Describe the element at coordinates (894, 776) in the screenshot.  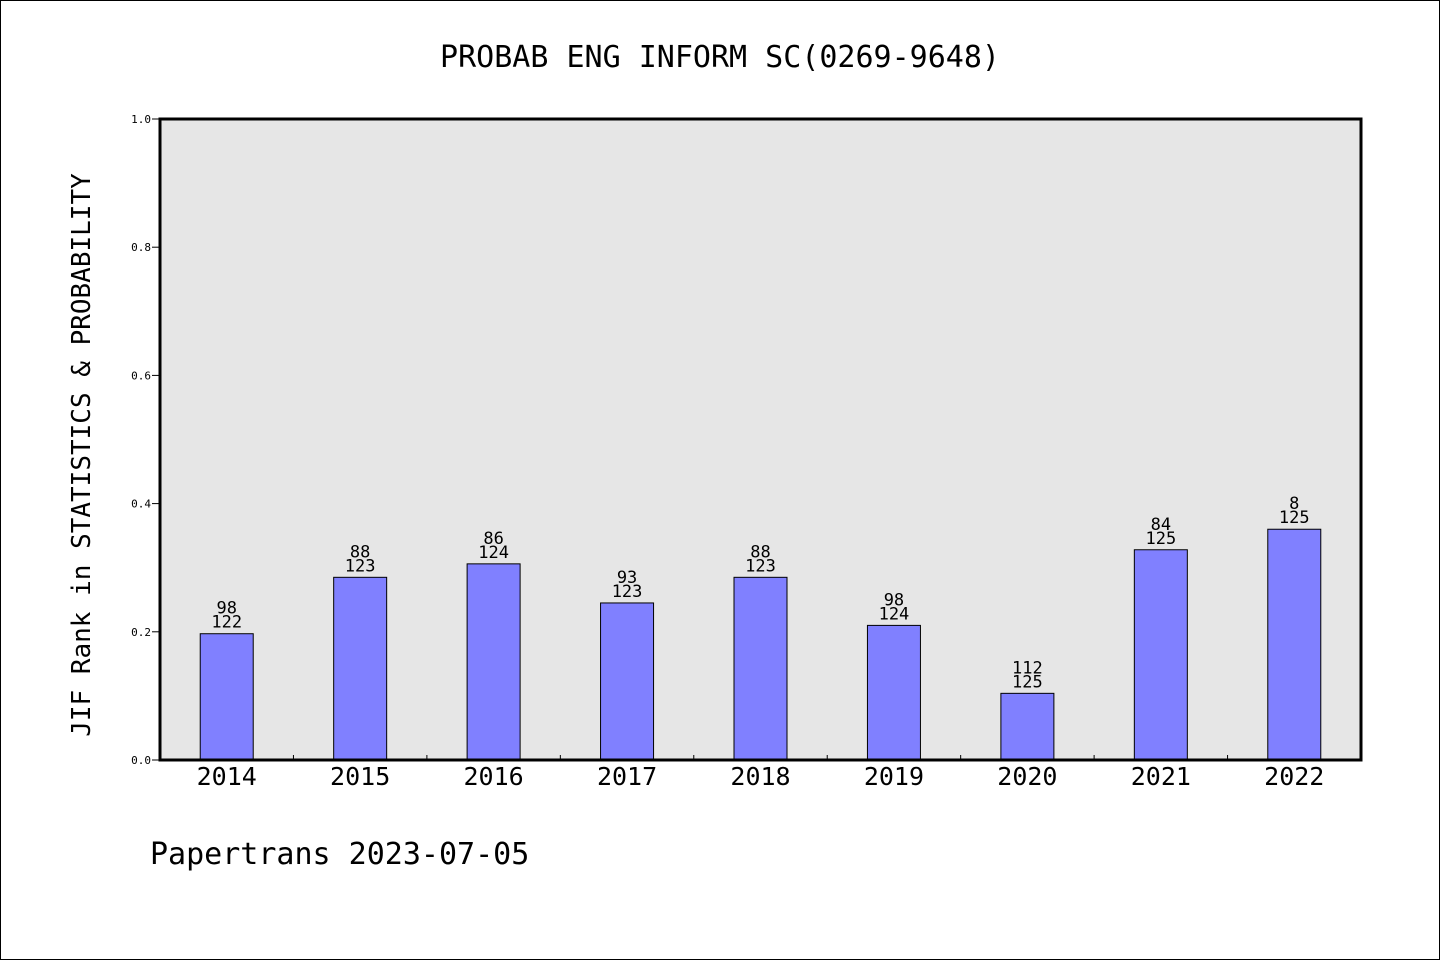
I see `x-tick-label: 2019` at that location.